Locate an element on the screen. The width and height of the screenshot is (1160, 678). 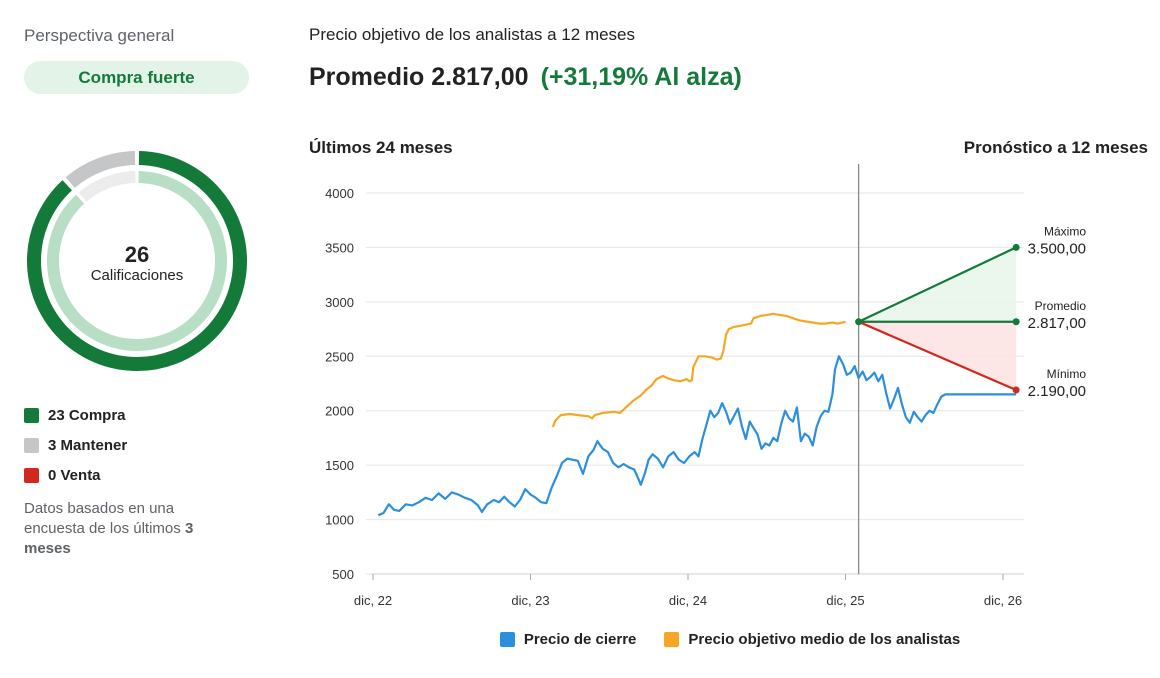
forecast-low-label: Mínimo is located at coordinates (1067, 374).